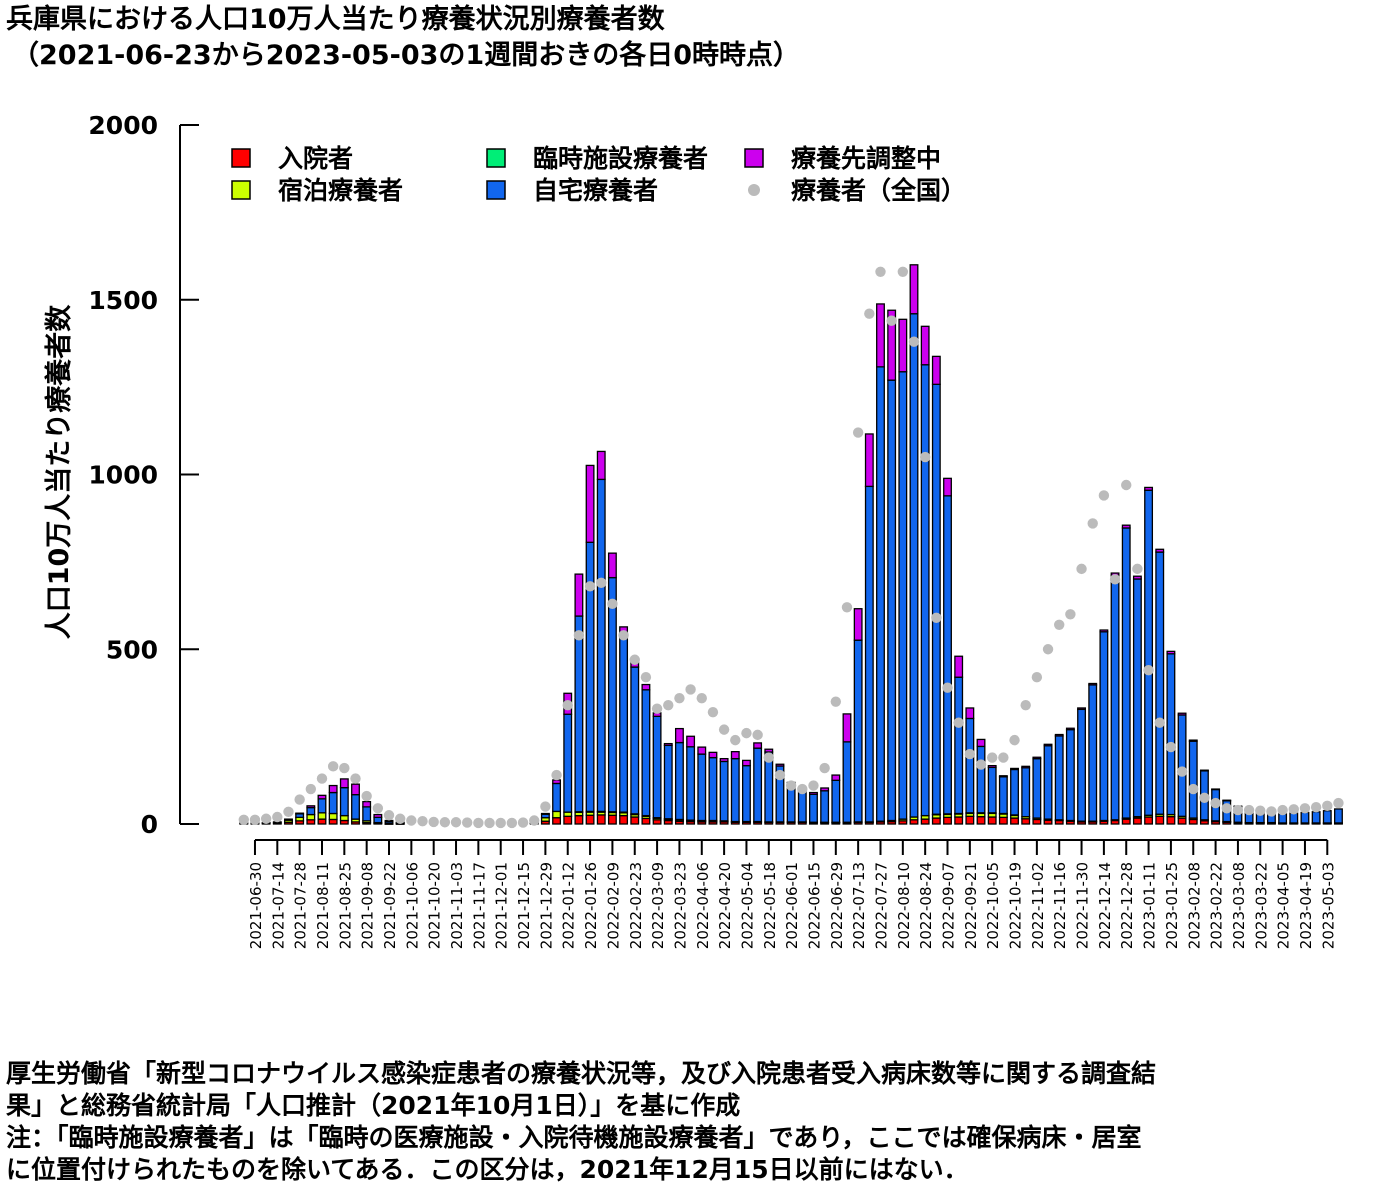 The image size is (1400, 1200). What do you see at coordinates (1239, 905) in the screenshot?
I see `x-tick-label: 2023-03-08` at bounding box center [1239, 905].